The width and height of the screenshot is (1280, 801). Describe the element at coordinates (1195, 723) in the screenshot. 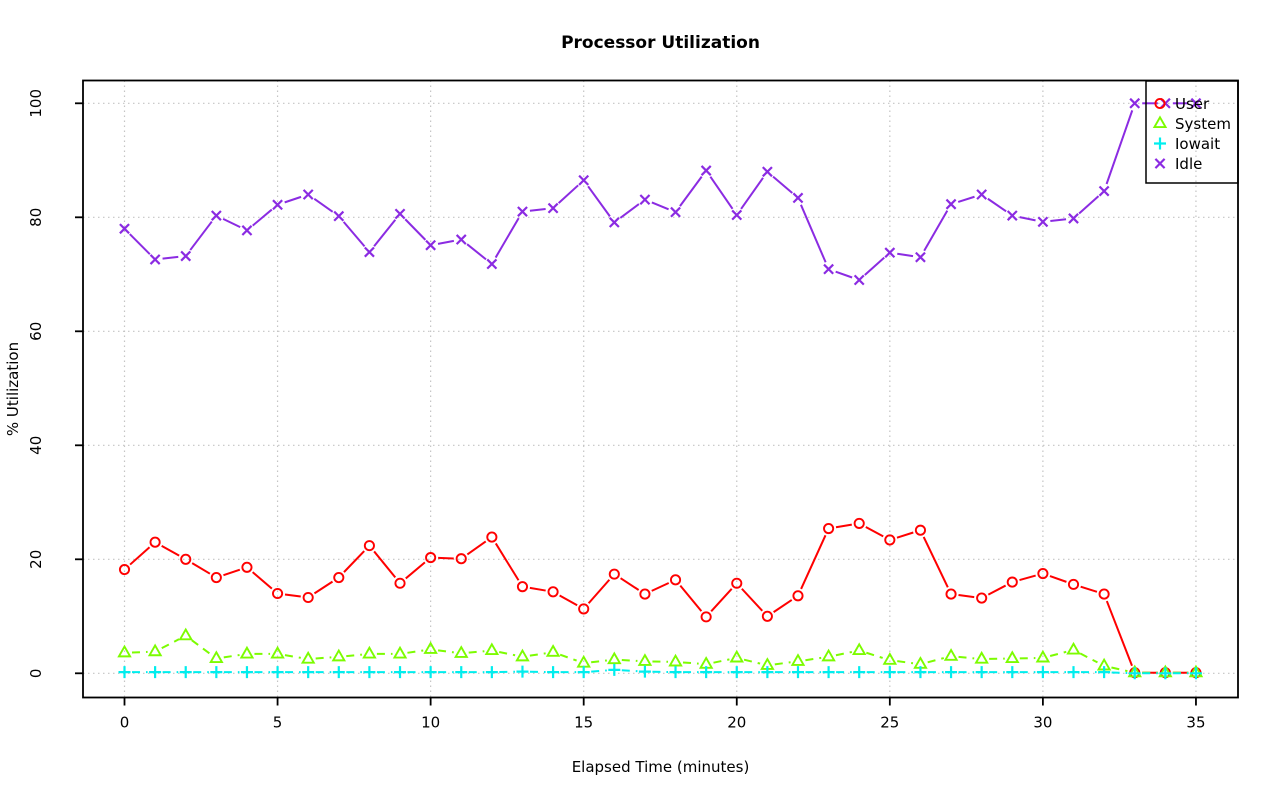

I see `x-tick-label: 35` at that location.